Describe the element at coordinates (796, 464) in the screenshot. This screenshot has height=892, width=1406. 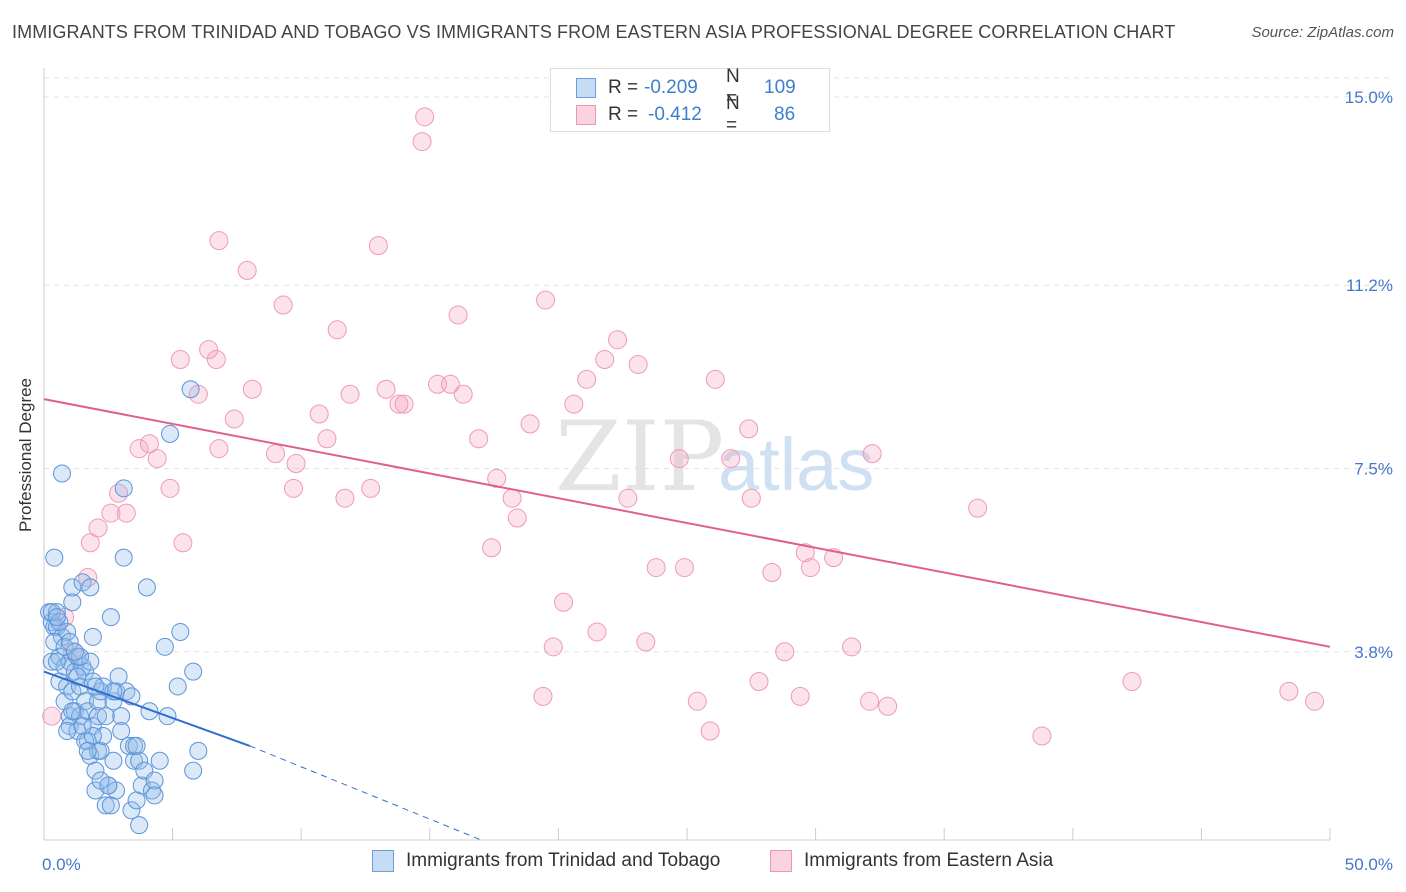
I see `watermark-atlas: atlas` at that location.